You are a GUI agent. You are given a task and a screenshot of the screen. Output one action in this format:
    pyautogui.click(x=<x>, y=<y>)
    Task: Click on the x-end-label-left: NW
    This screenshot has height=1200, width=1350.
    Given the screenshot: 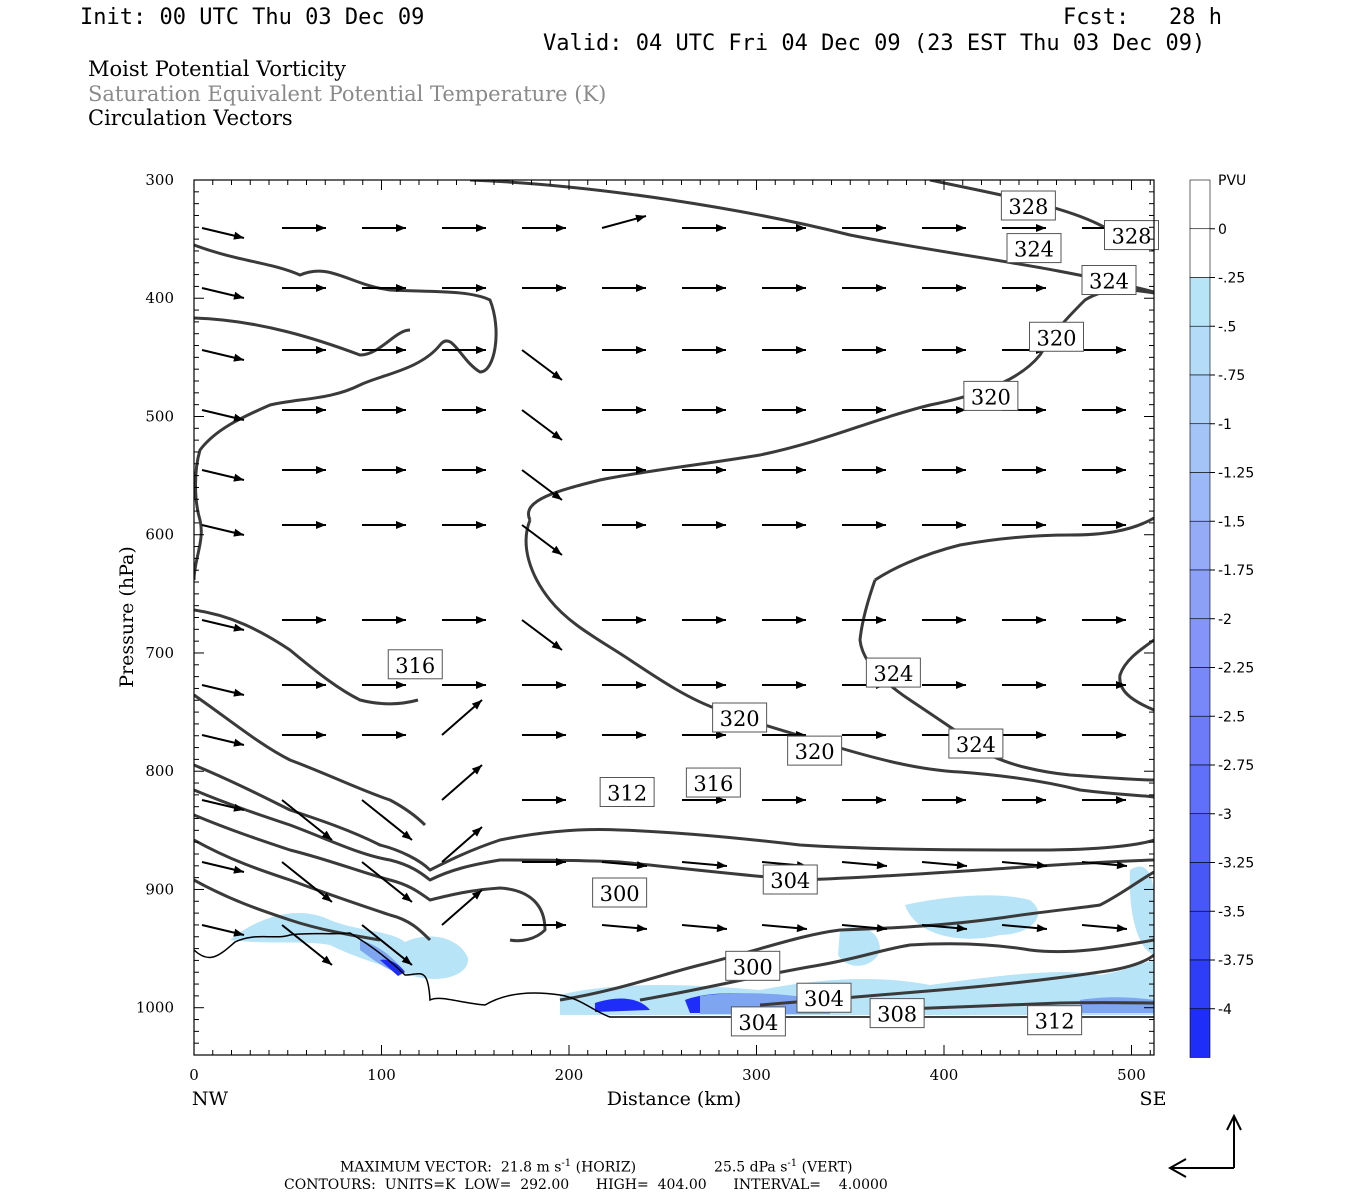 What is the action you would take?
    pyautogui.click(x=210, y=1099)
    